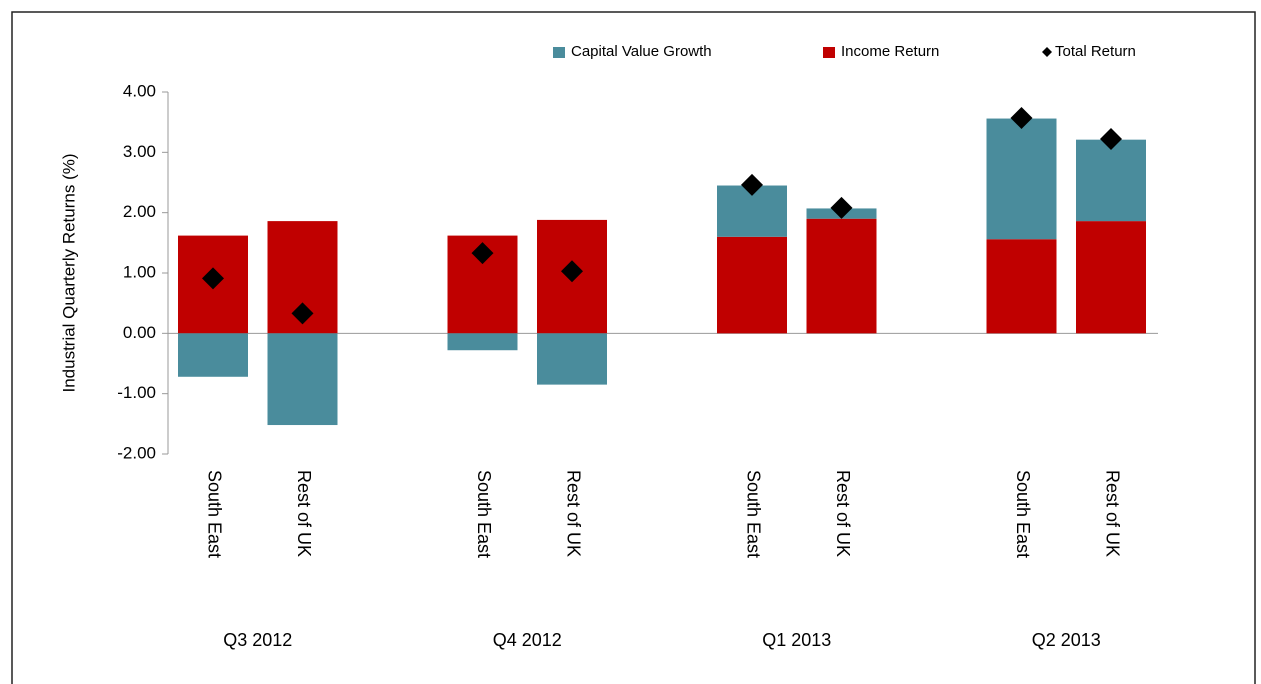 The height and width of the screenshot is (684, 1261). Describe the element at coordinates (1095, 51) in the screenshot. I see `legend-label: Total Return` at that location.